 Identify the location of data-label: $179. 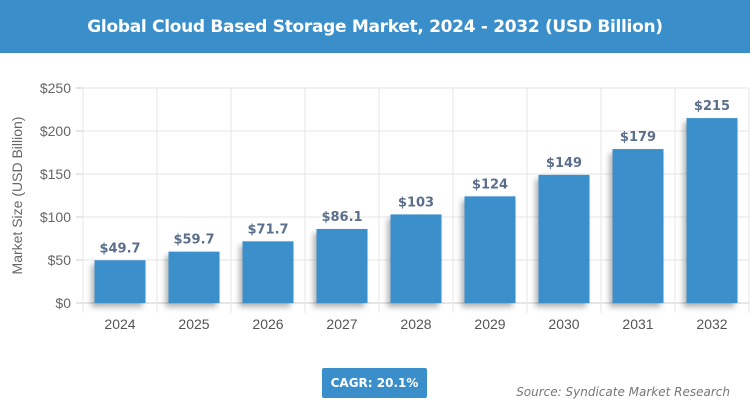
(638, 137).